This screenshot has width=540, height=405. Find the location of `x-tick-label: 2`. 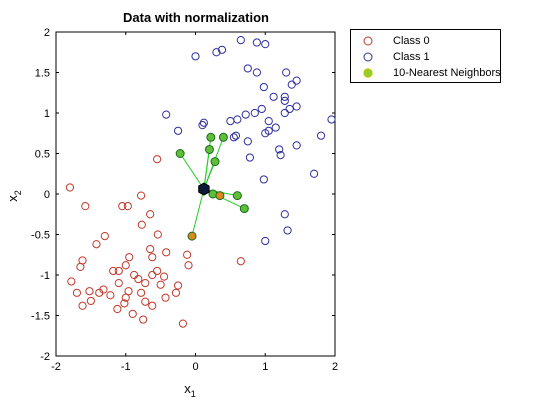

x-tick-label: 2 is located at coordinates (335, 367).